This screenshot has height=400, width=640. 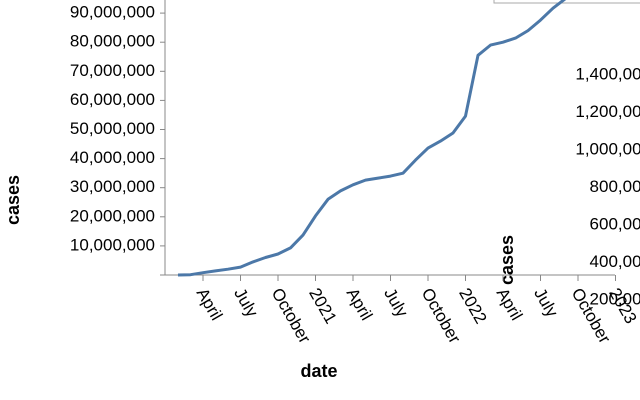 I want to click on y-tick-label: 20,000,000, so click(x=112, y=215).